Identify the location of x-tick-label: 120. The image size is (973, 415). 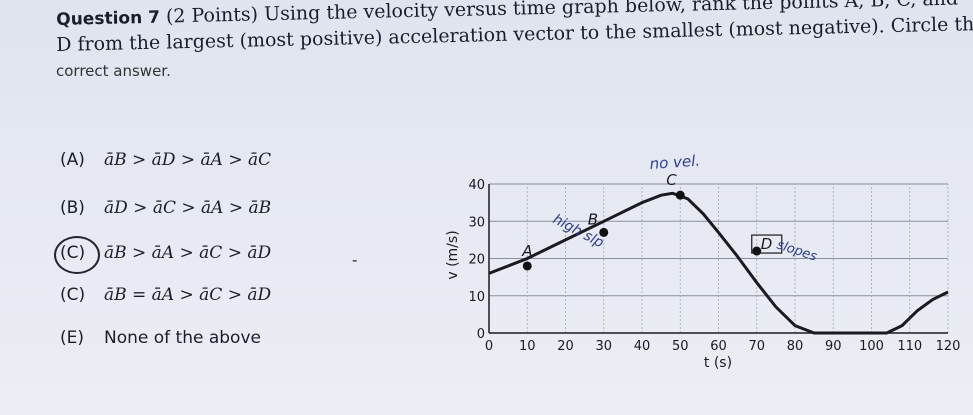
(948, 346).